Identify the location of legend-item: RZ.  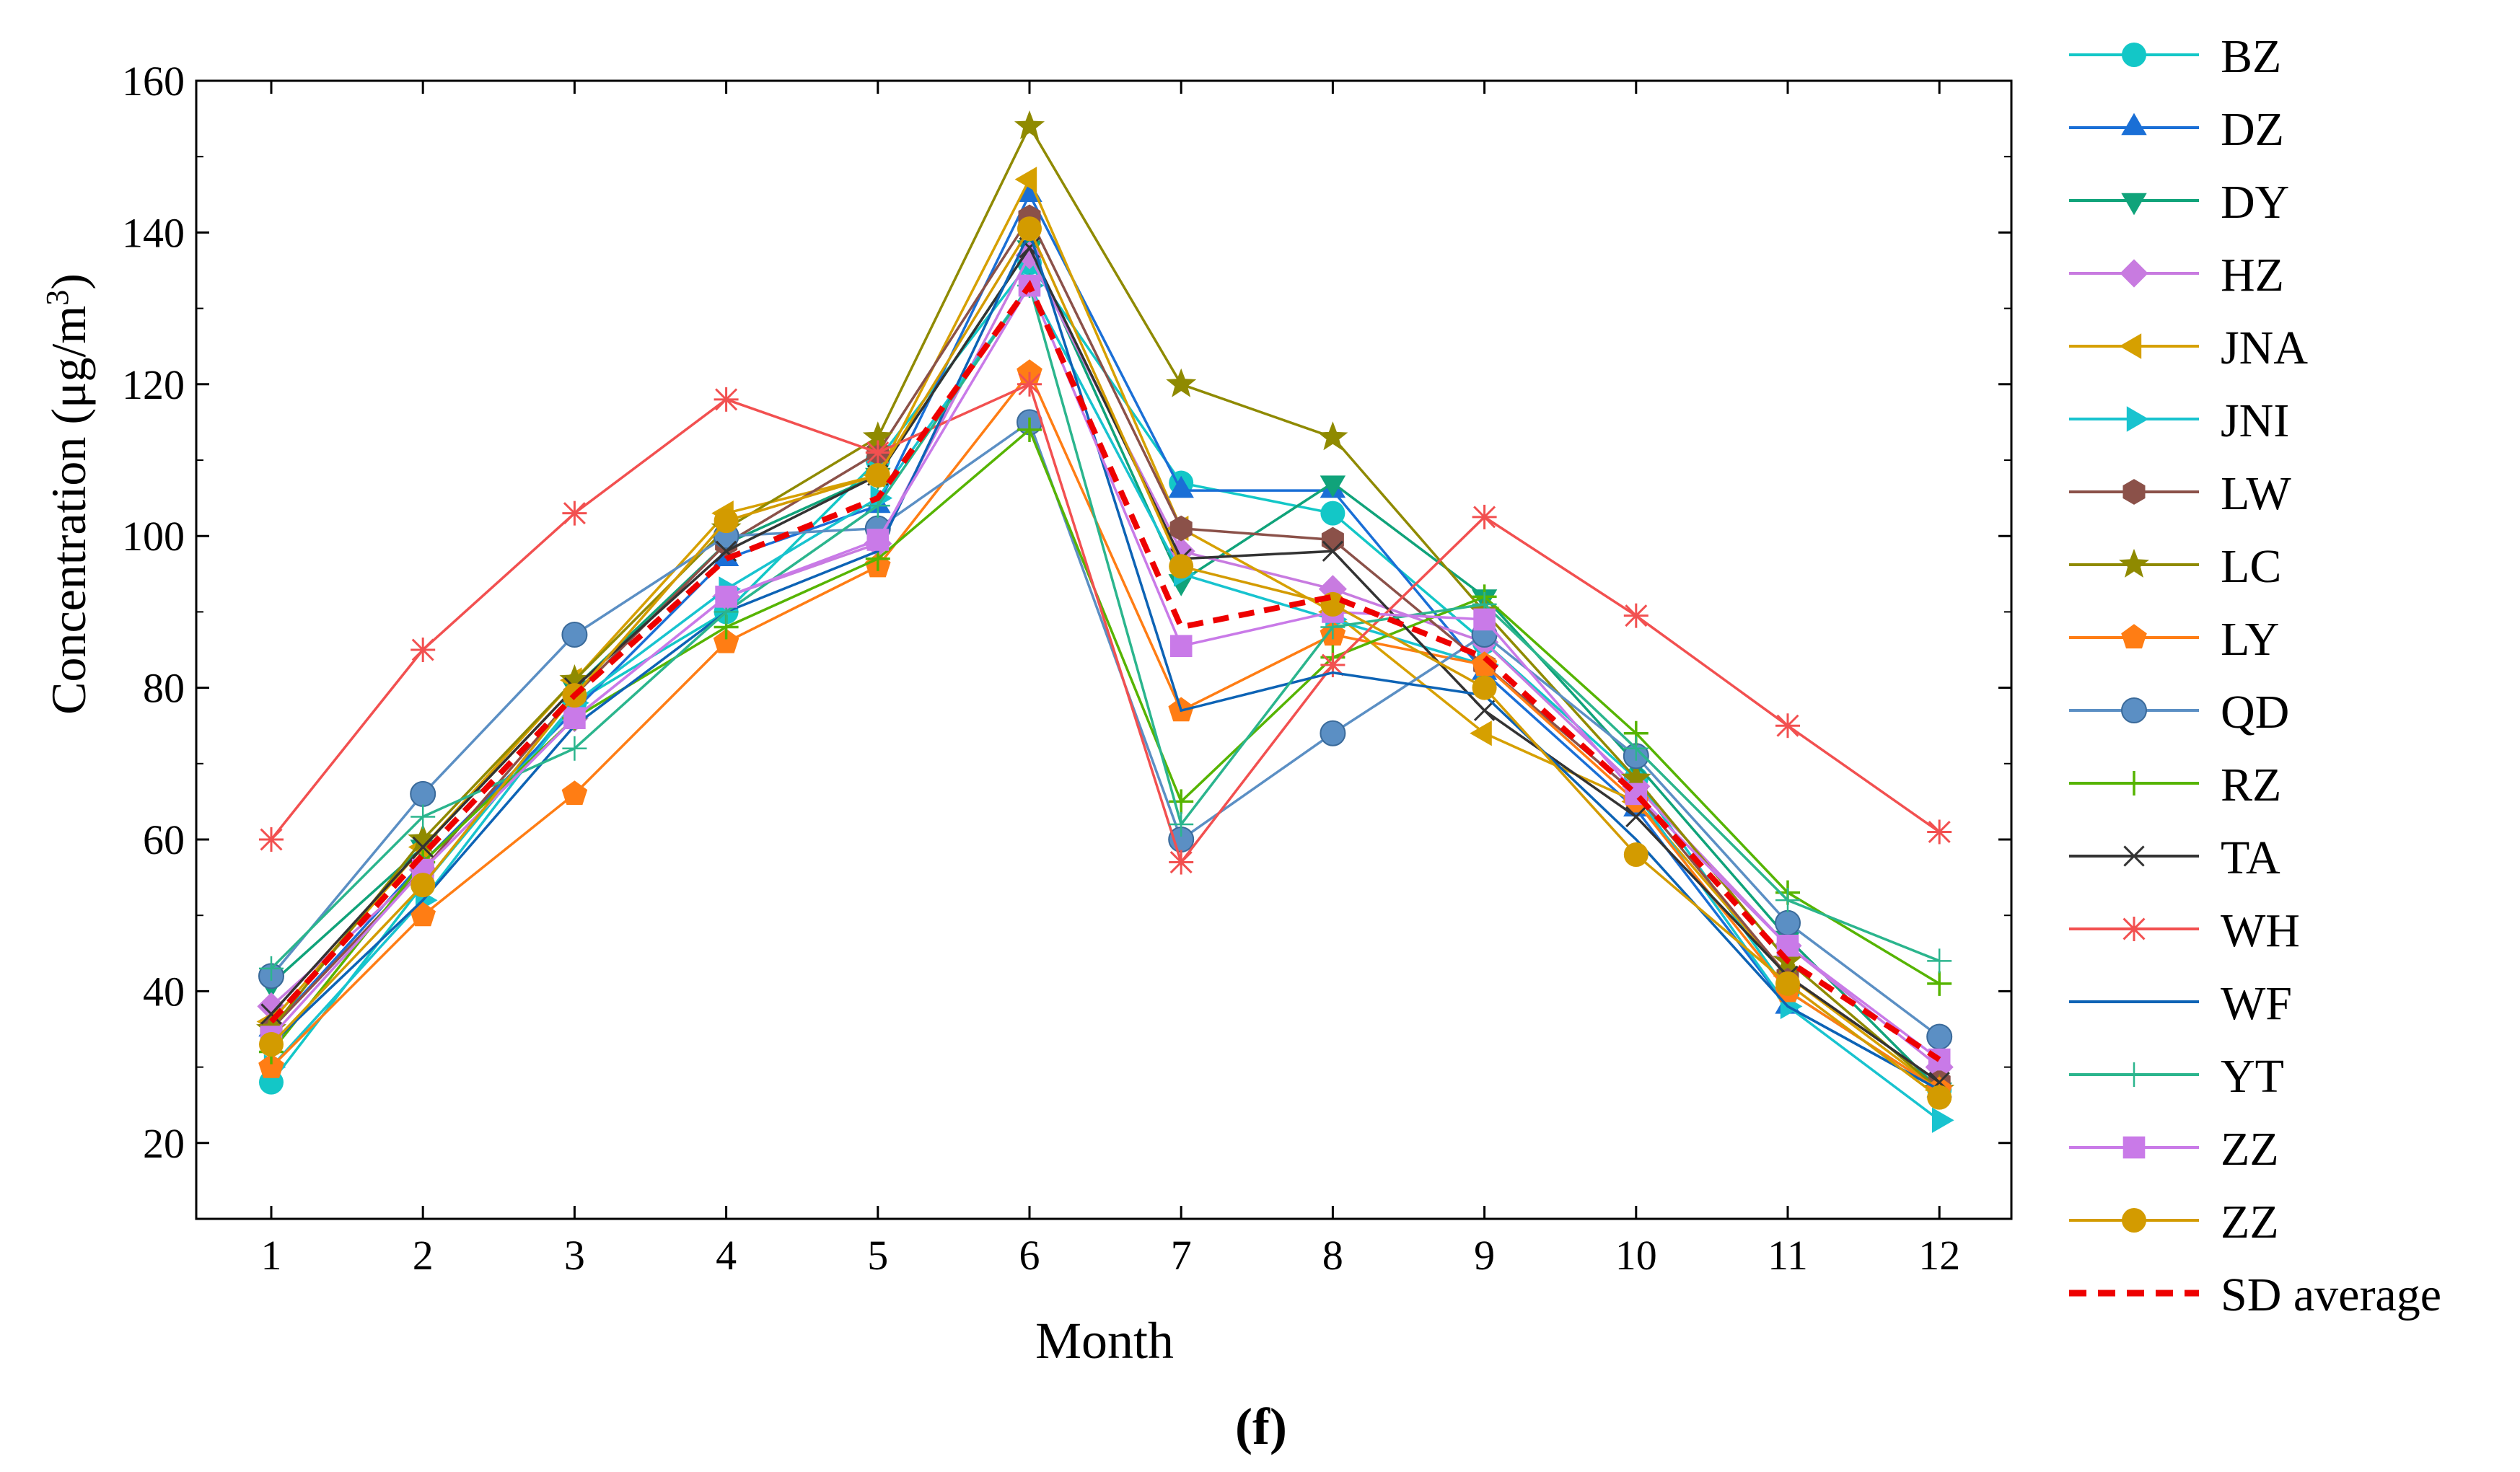
(2175, 785).